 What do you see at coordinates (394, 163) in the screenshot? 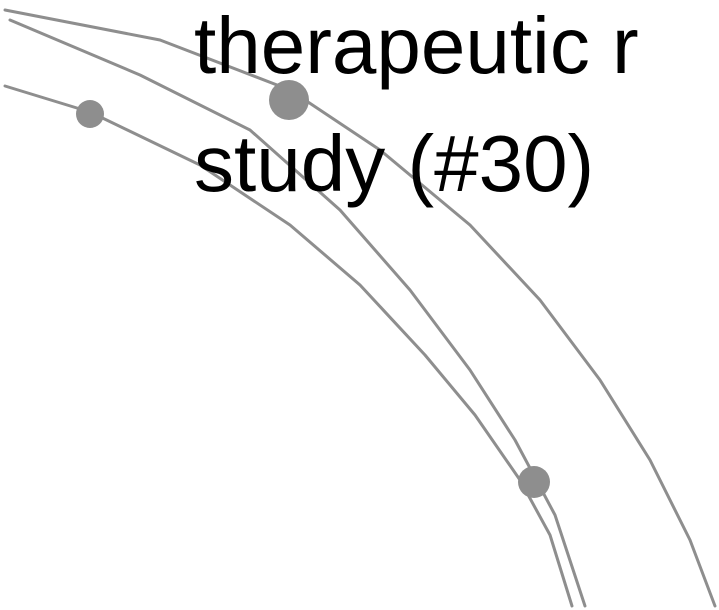
I see `title-line-2: study (#30)` at bounding box center [394, 163].